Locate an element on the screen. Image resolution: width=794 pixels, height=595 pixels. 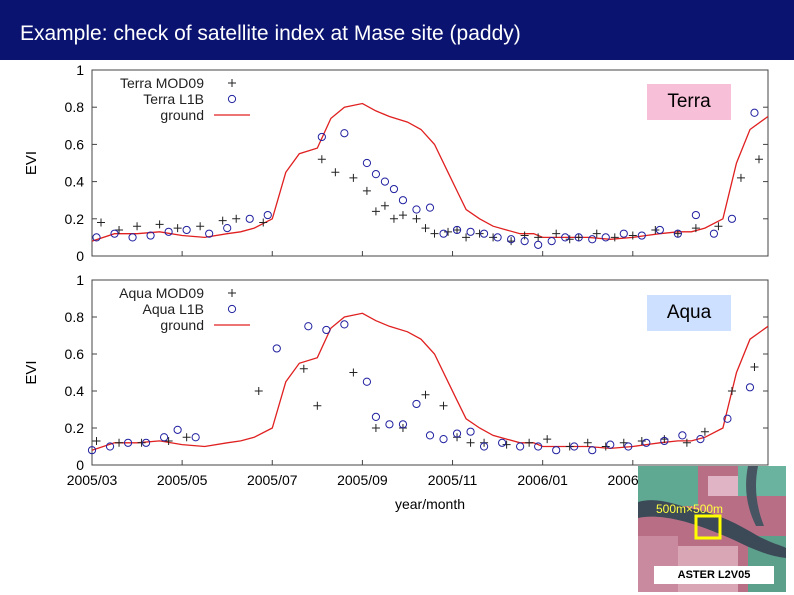
aqua-x-axis-label: year/month is located at coordinates (430, 504).